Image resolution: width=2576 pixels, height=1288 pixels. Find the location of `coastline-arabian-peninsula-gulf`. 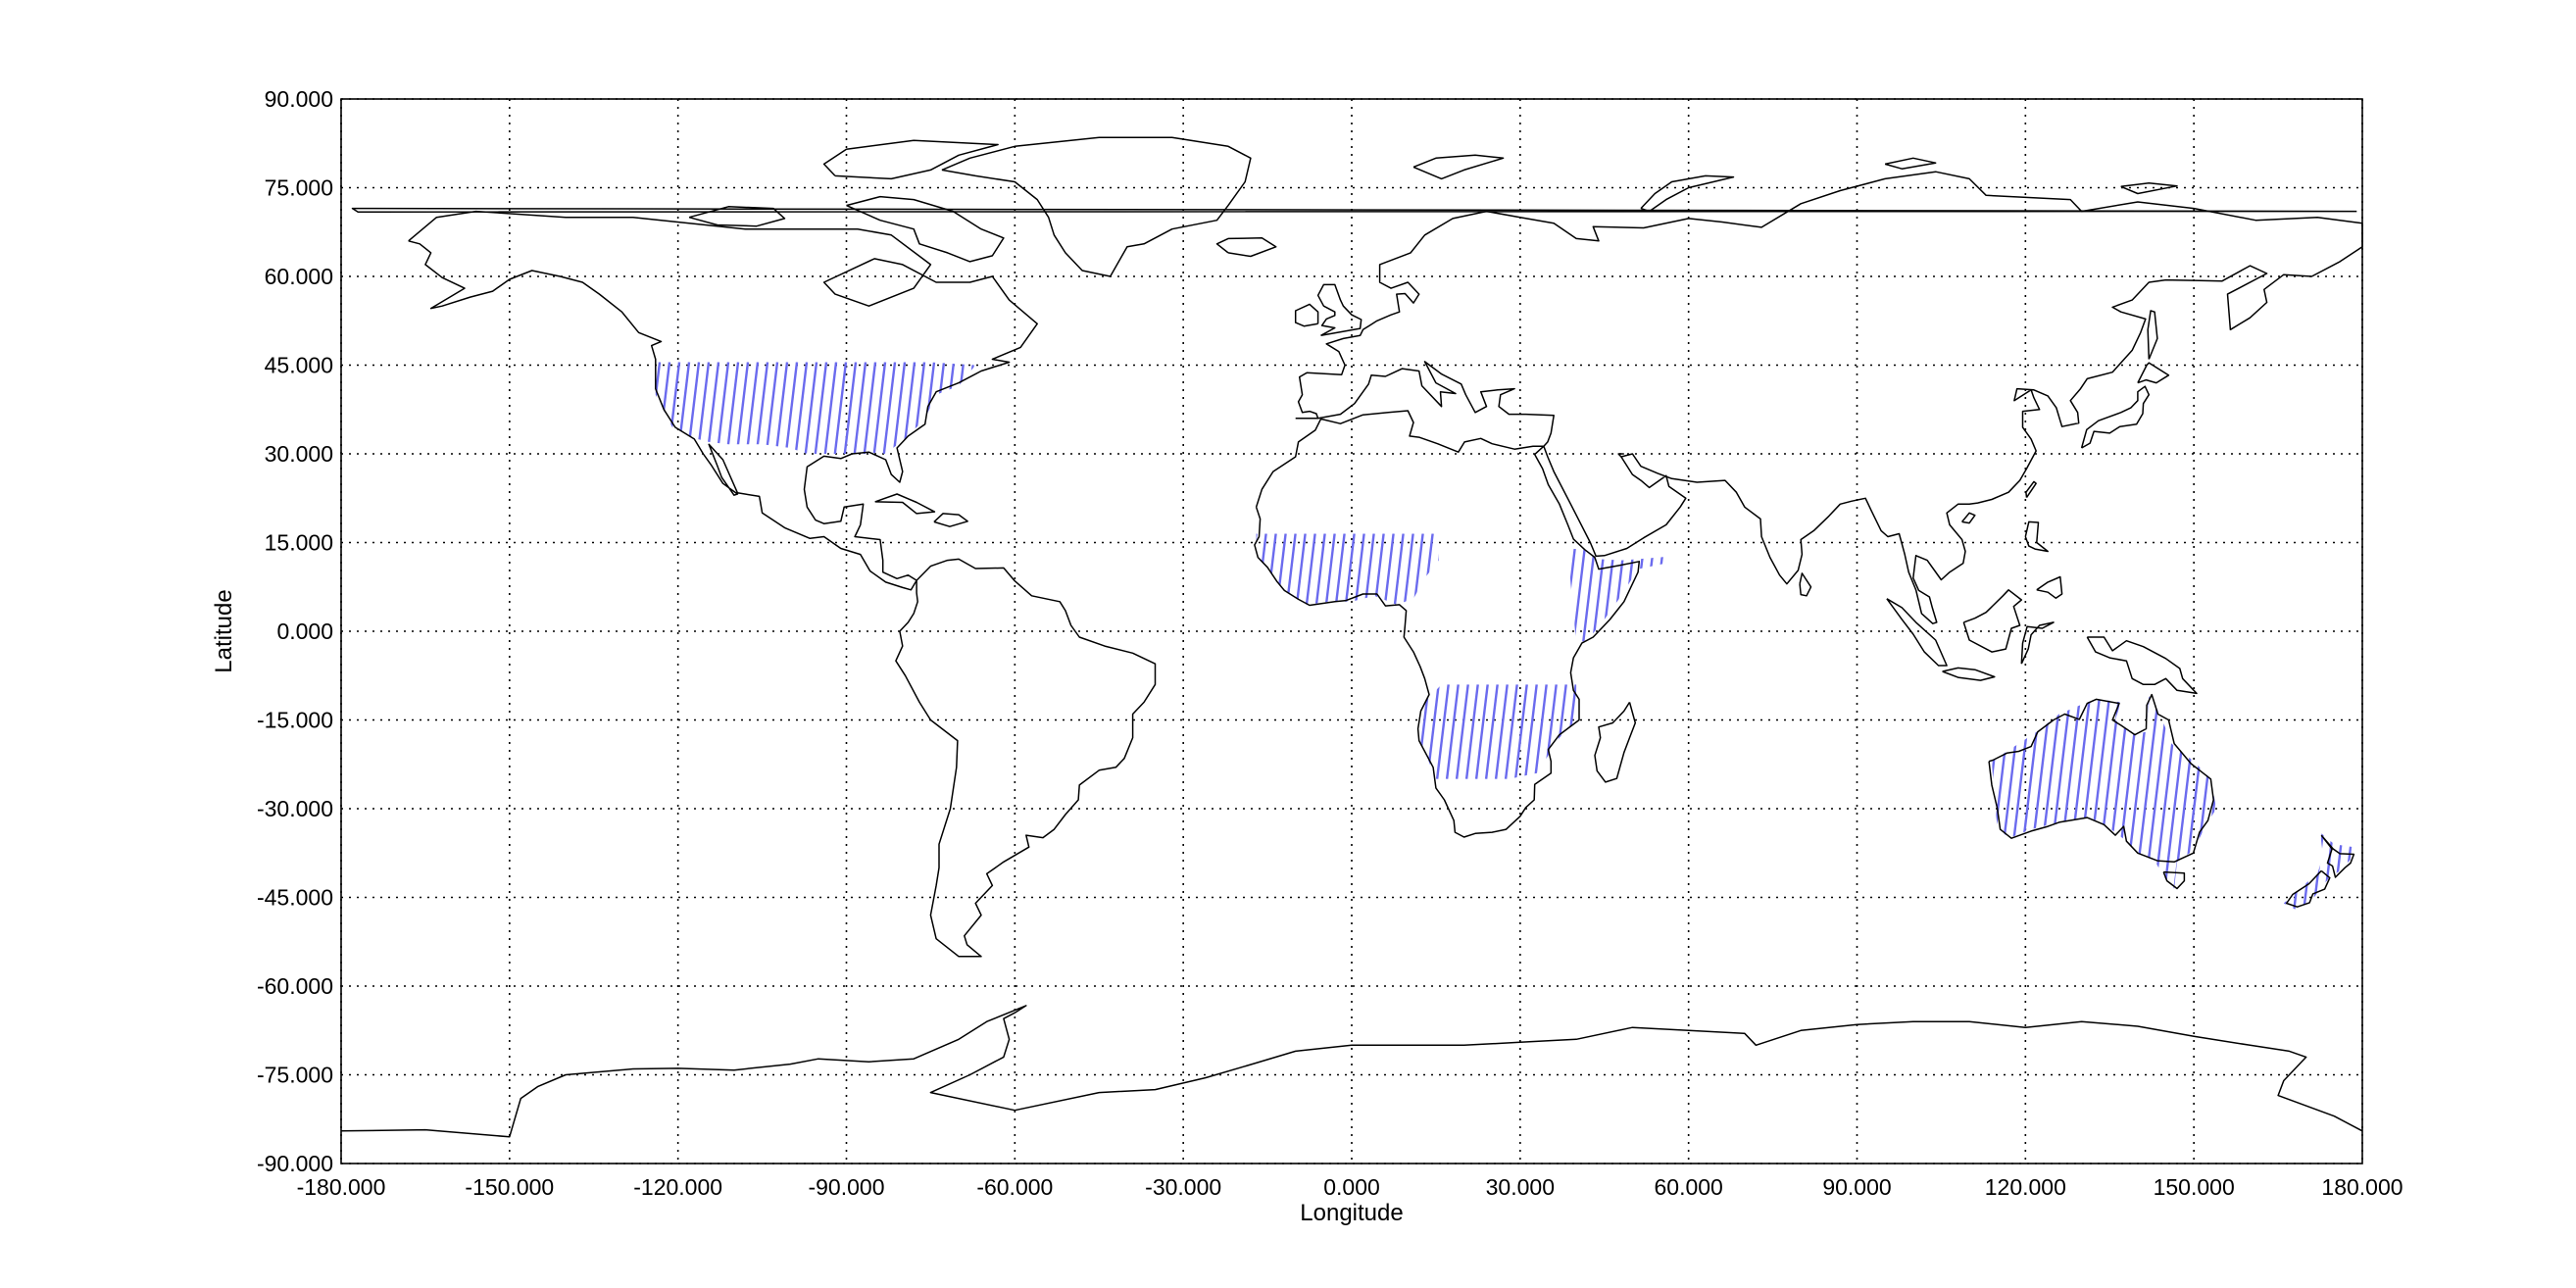

coastline-arabian-peninsula-gulf is located at coordinates (1620, 455).